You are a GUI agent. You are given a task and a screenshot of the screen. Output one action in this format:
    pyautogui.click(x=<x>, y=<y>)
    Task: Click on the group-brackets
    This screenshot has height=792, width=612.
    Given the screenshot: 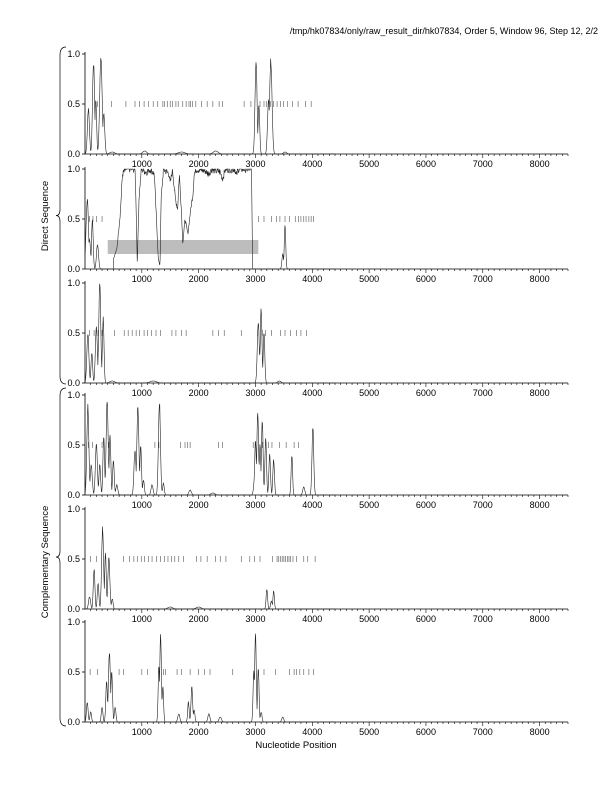 What is the action you would take?
    pyautogui.click(x=61, y=386)
    